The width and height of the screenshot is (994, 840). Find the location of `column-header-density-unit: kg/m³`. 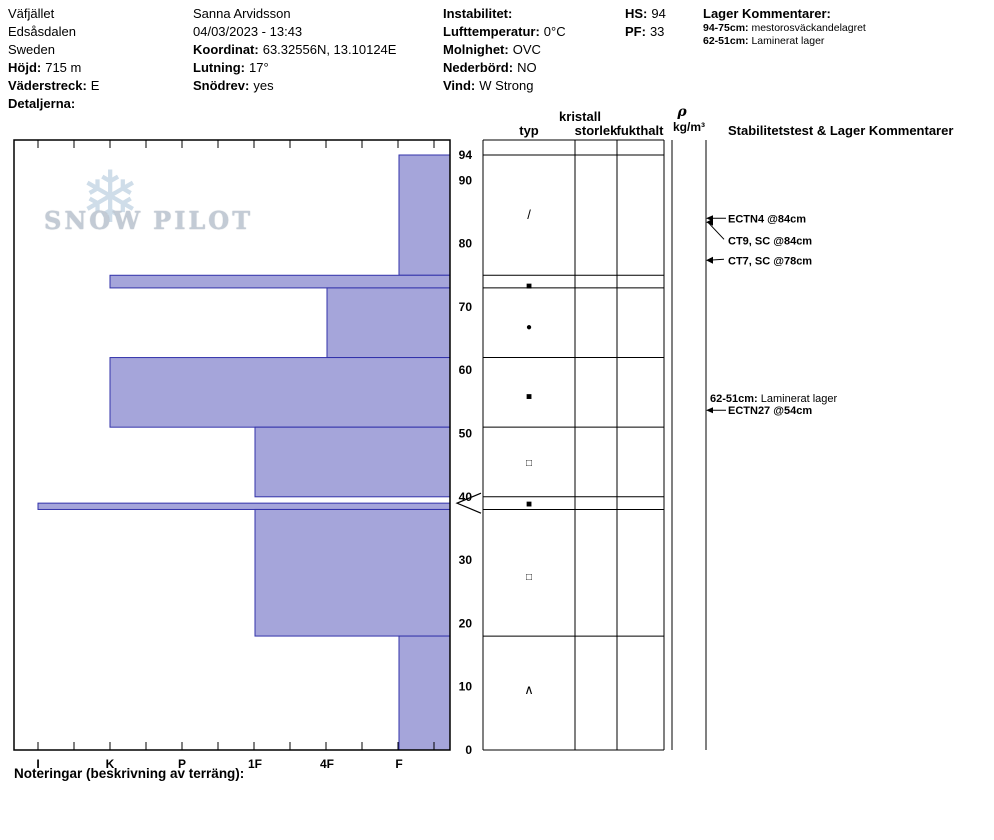

column-header-density-unit: kg/m³ is located at coordinates (688, 127).